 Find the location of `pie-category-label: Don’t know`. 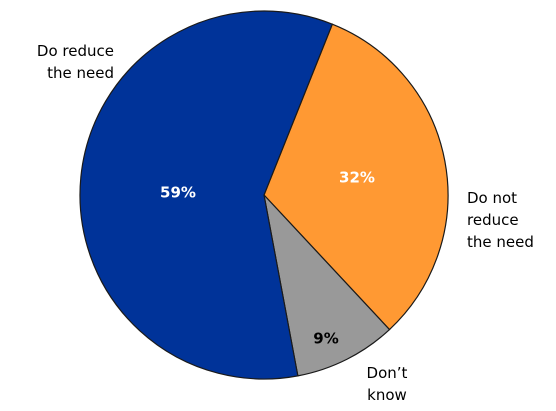

pie-category-label: Don’t know is located at coordinates (387, 384).